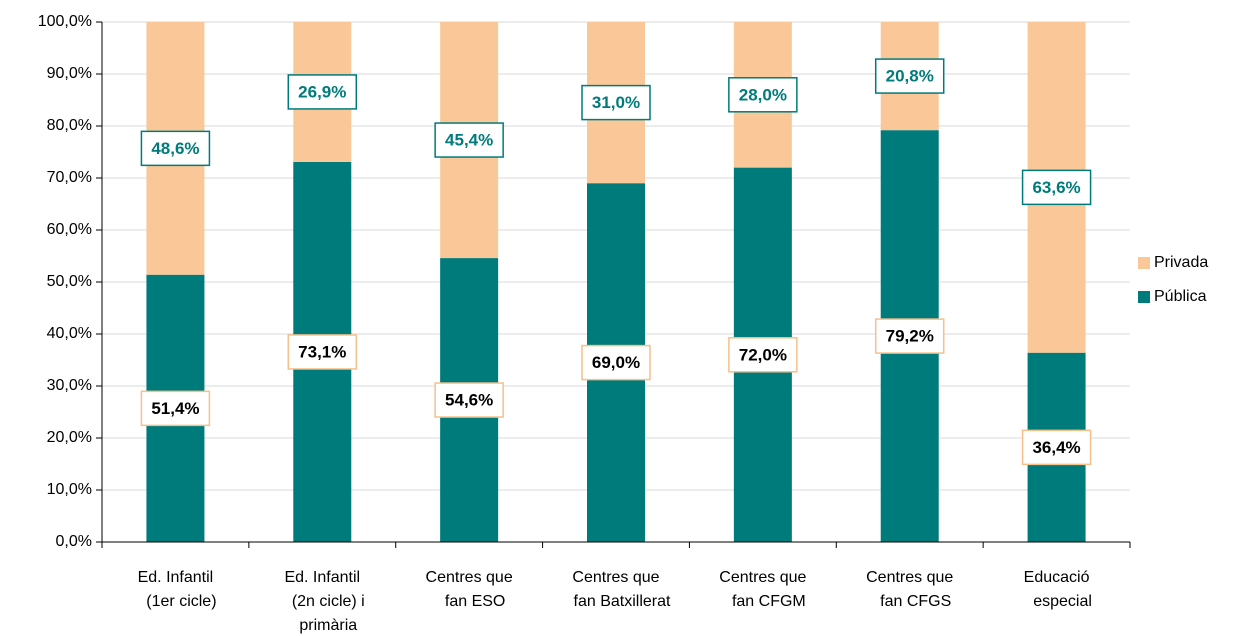 Image resolution: width=1252 pixels, height=636 pixels. What do you see at coordinates (69, 125) in the screenshot?
I see `y-tick-label: 80,0%` at bounding box center [69, 125].